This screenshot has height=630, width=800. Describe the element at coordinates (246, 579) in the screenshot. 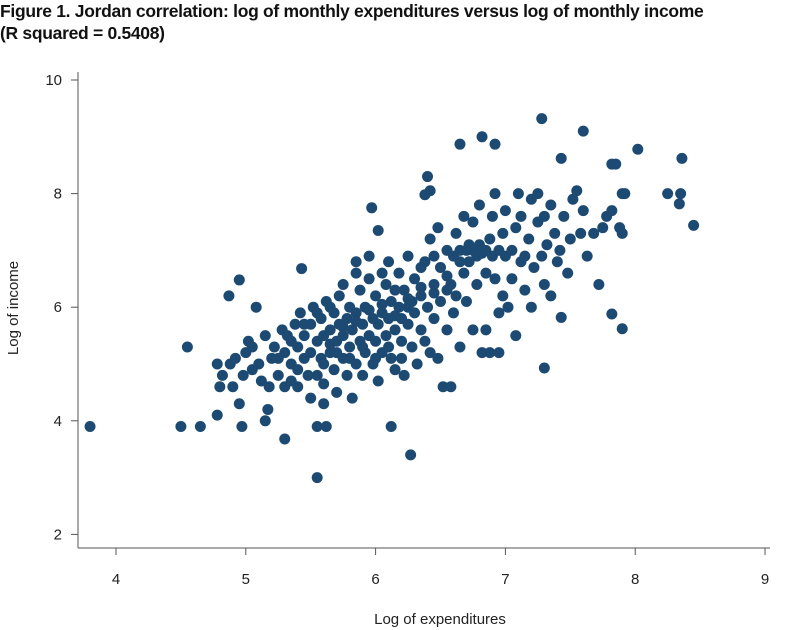

I see `x-tick-label: 5` at that location.